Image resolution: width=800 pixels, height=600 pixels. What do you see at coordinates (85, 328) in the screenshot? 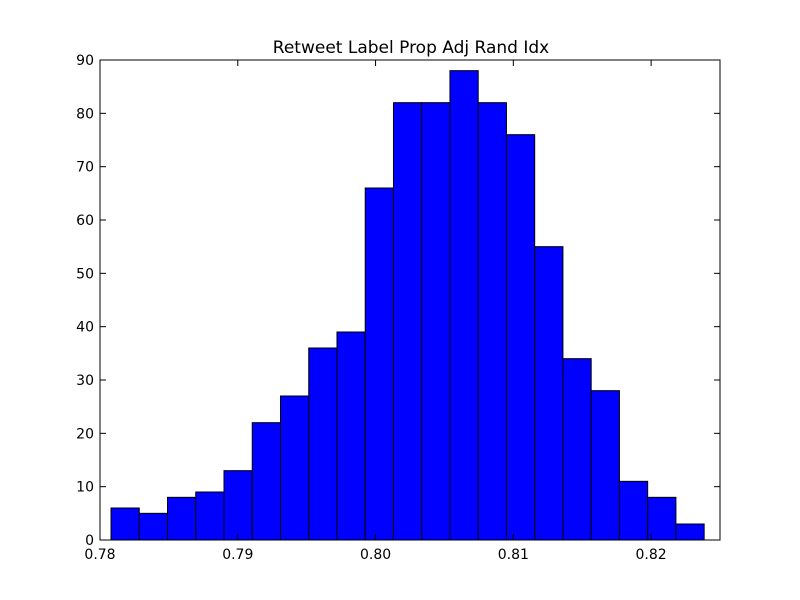
I see `y-tick-label: 40` at bounding box center [85, 328].